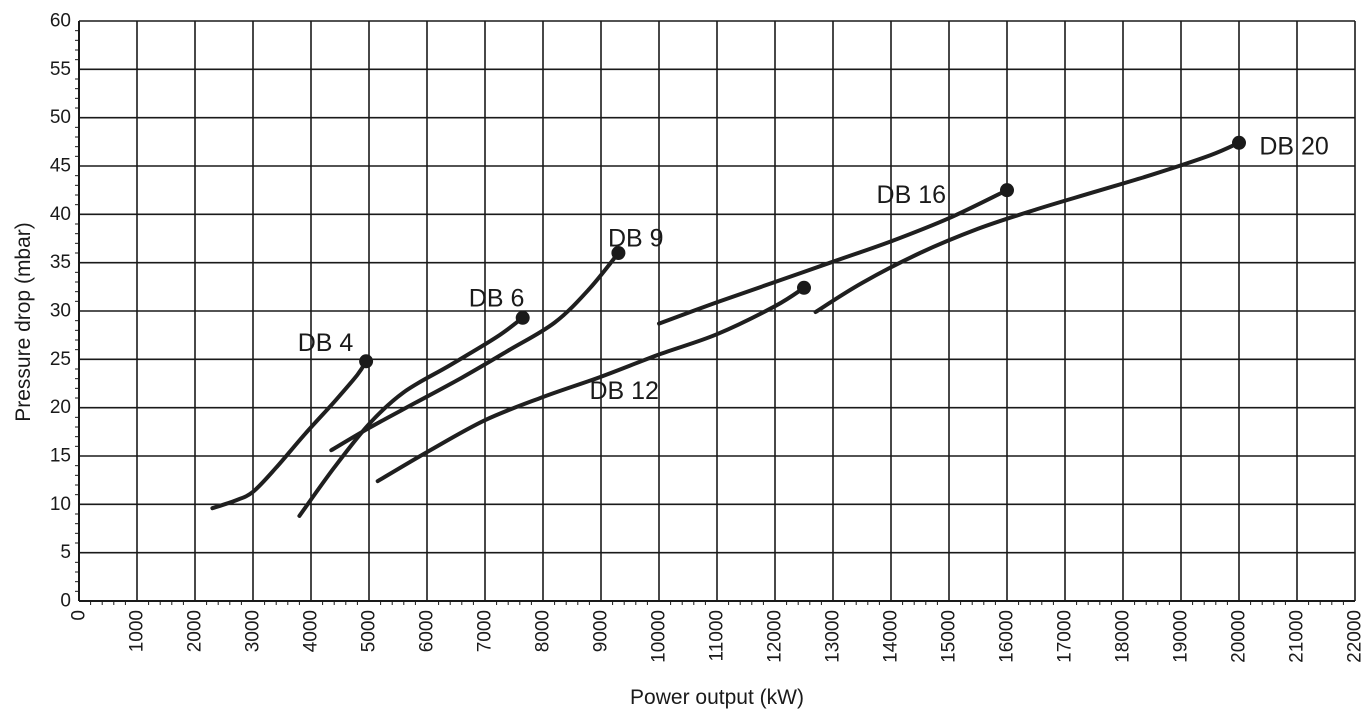 The height and width of the screenshot is (711, 1367). I want to click on y-tick-label: 40, so click(60, 214).